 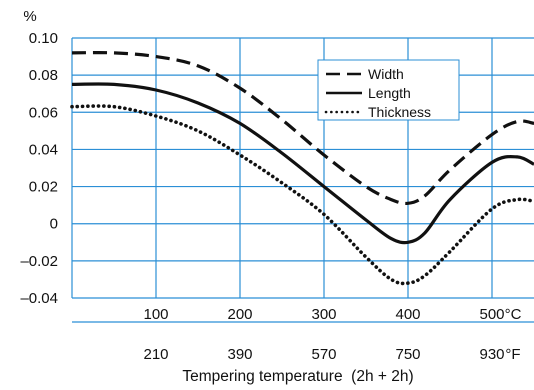 What do you see at coordinates (389, 93) in the screenshot?
I see `legend-label-length: Length` at bounding box center [389, 93].